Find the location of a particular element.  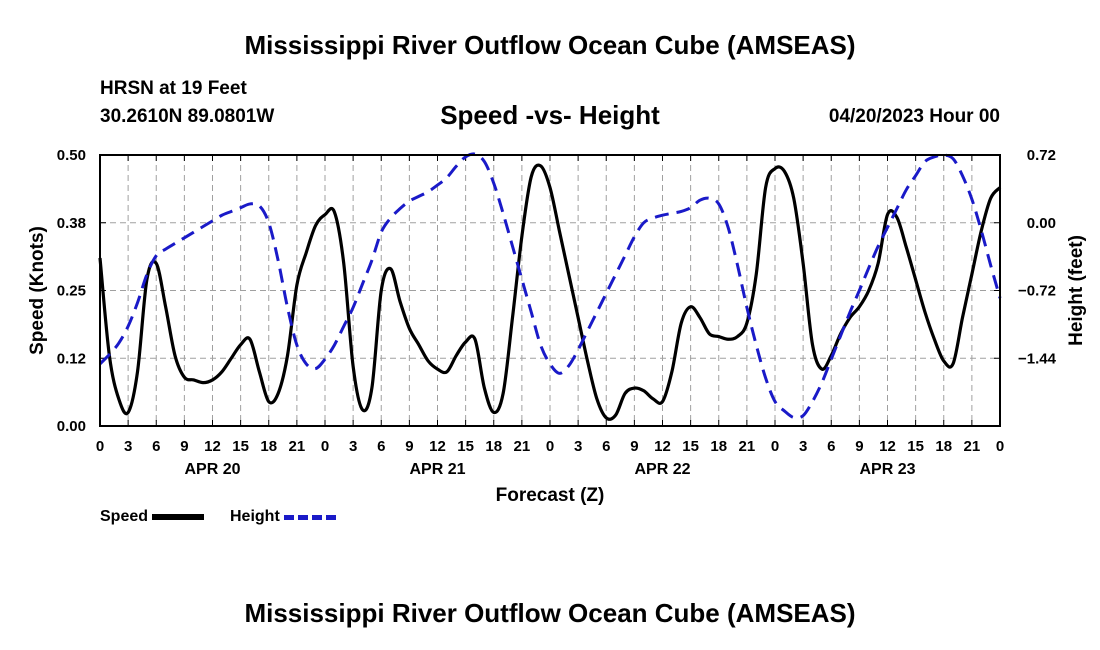

station-label: HRSN at 19 Feet is located at coordinates (173, 88).